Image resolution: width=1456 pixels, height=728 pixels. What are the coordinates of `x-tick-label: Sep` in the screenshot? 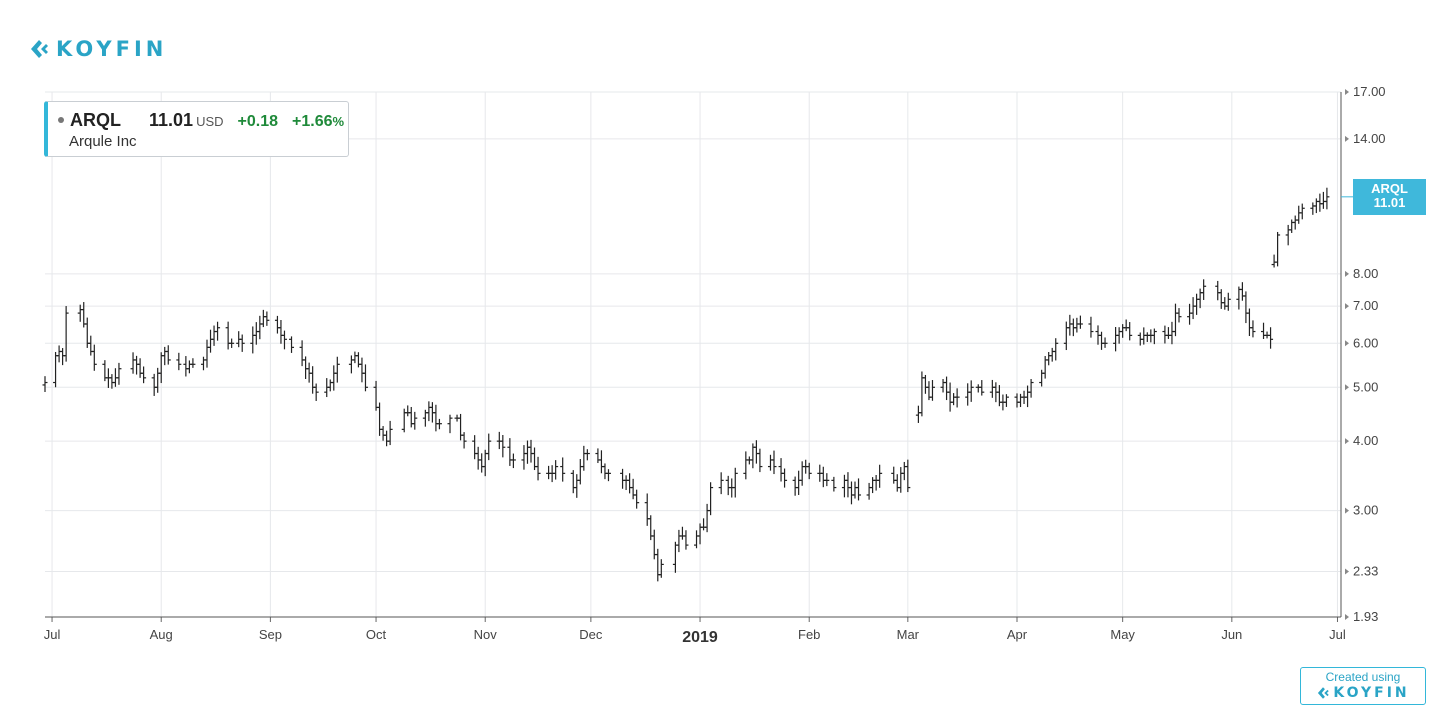 It's located at (270, 634).